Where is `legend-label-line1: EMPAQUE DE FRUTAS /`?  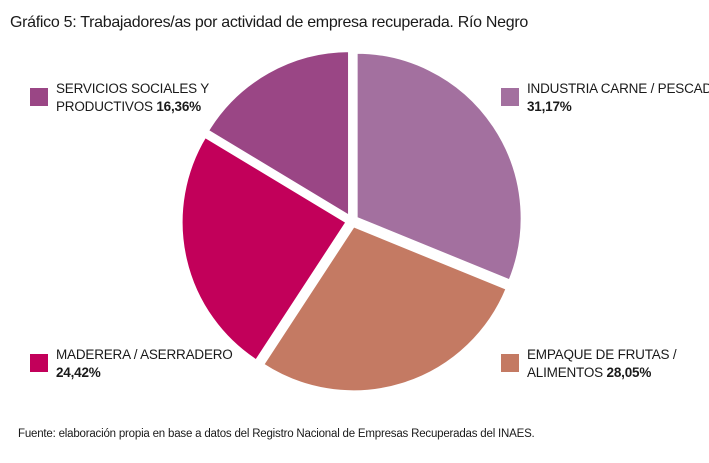 legend-label-line1: EMPAQUE DE FRUTAS / is located at coordinates (602, 354).